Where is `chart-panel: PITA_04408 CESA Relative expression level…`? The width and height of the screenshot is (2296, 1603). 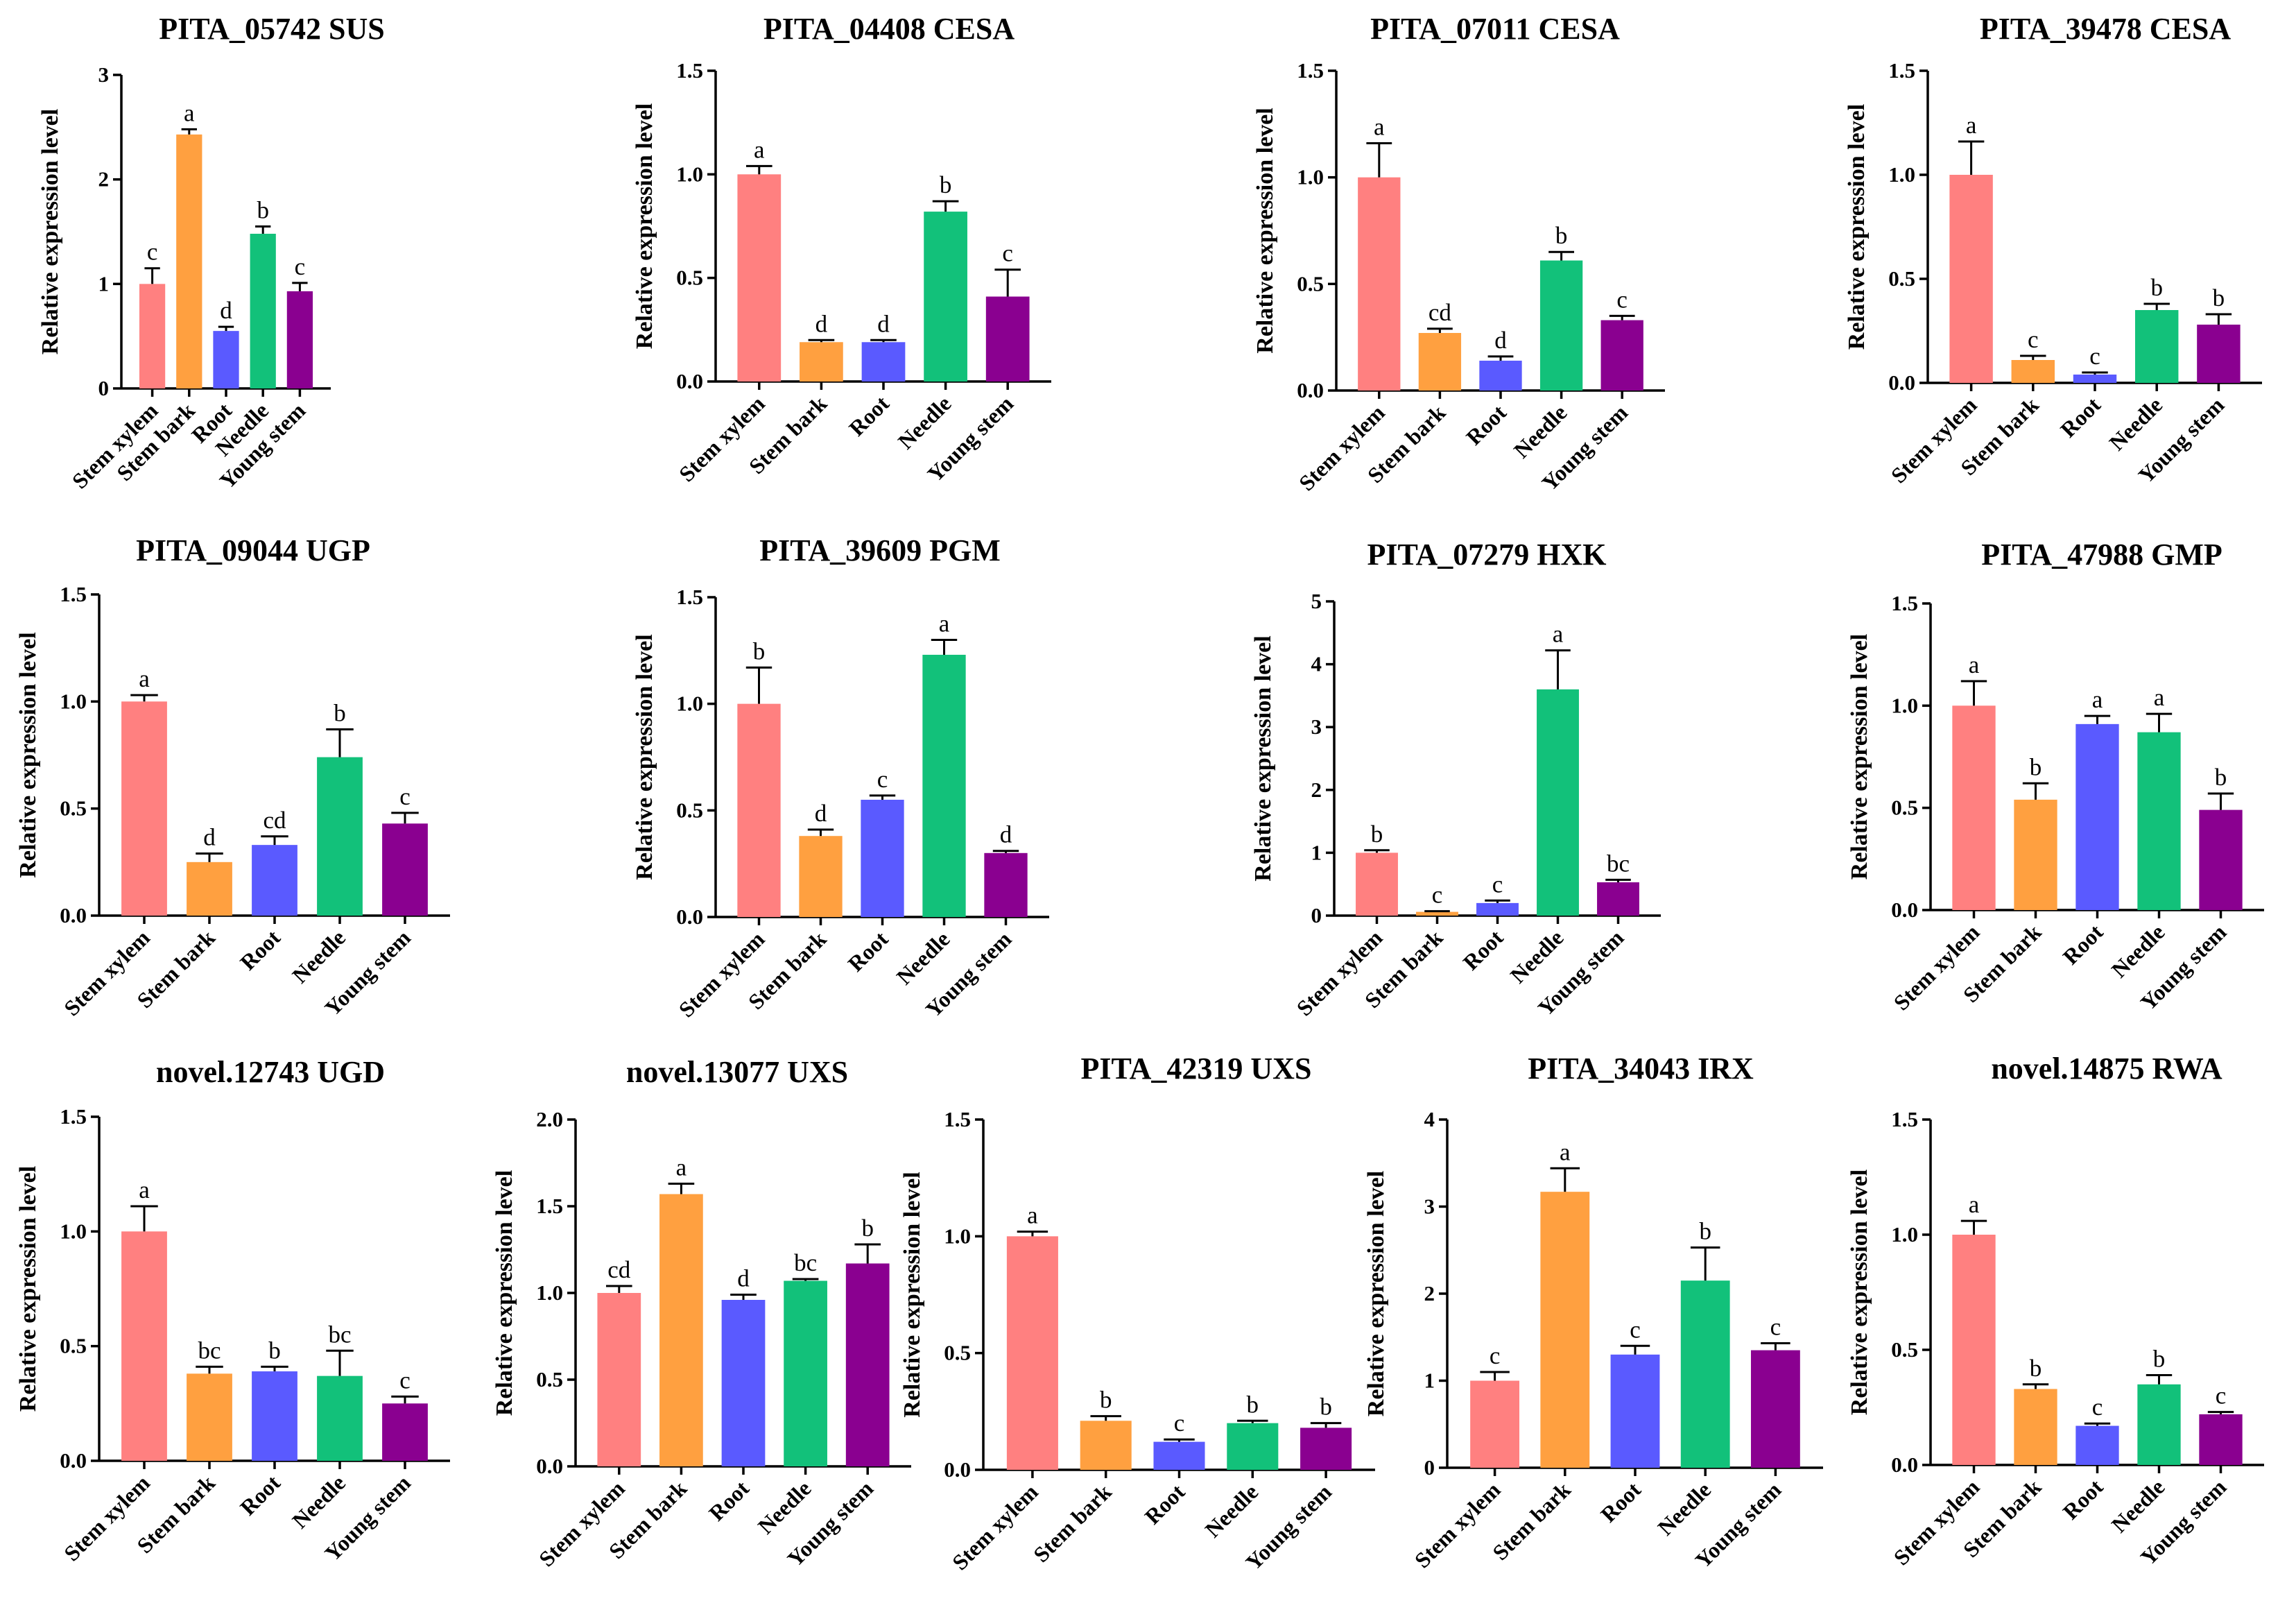 chart-panel: PITA_04408 CESA Relative expression level… is located at coordinates (841, 249).